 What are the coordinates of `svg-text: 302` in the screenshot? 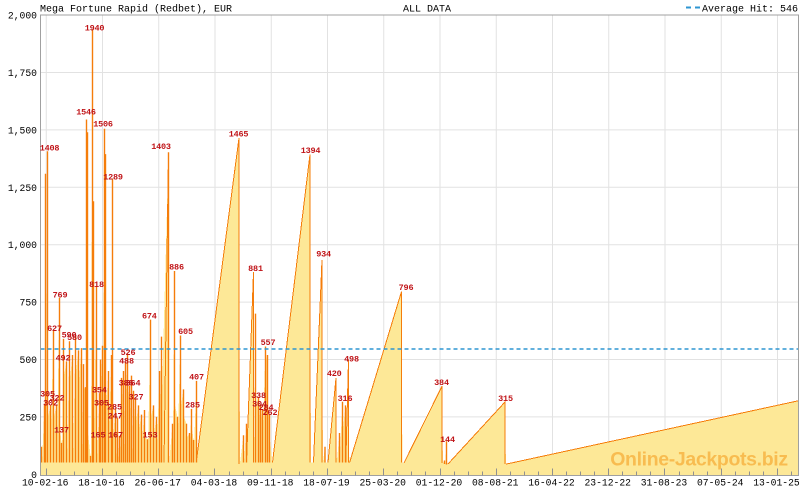 It's located at (50, 404).